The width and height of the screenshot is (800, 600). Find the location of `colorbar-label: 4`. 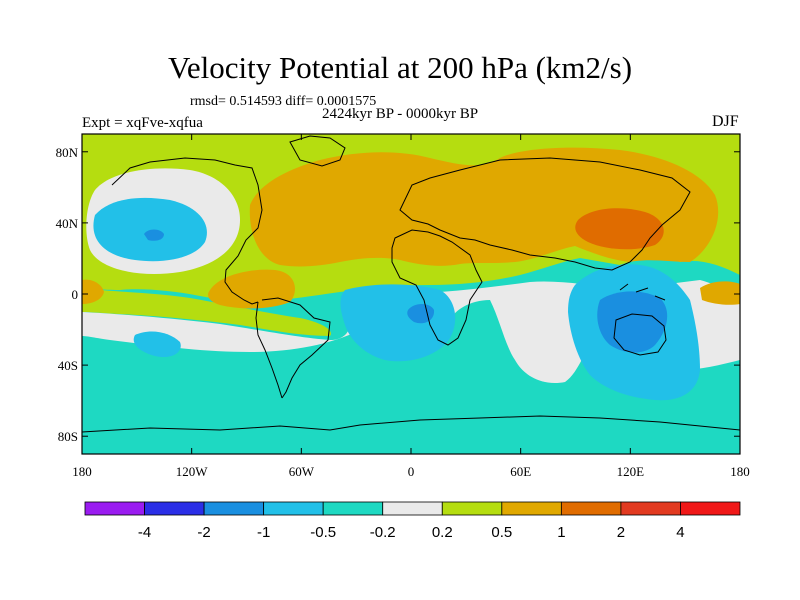

colorbar-label: 4 is located at coordinates (680, 532).